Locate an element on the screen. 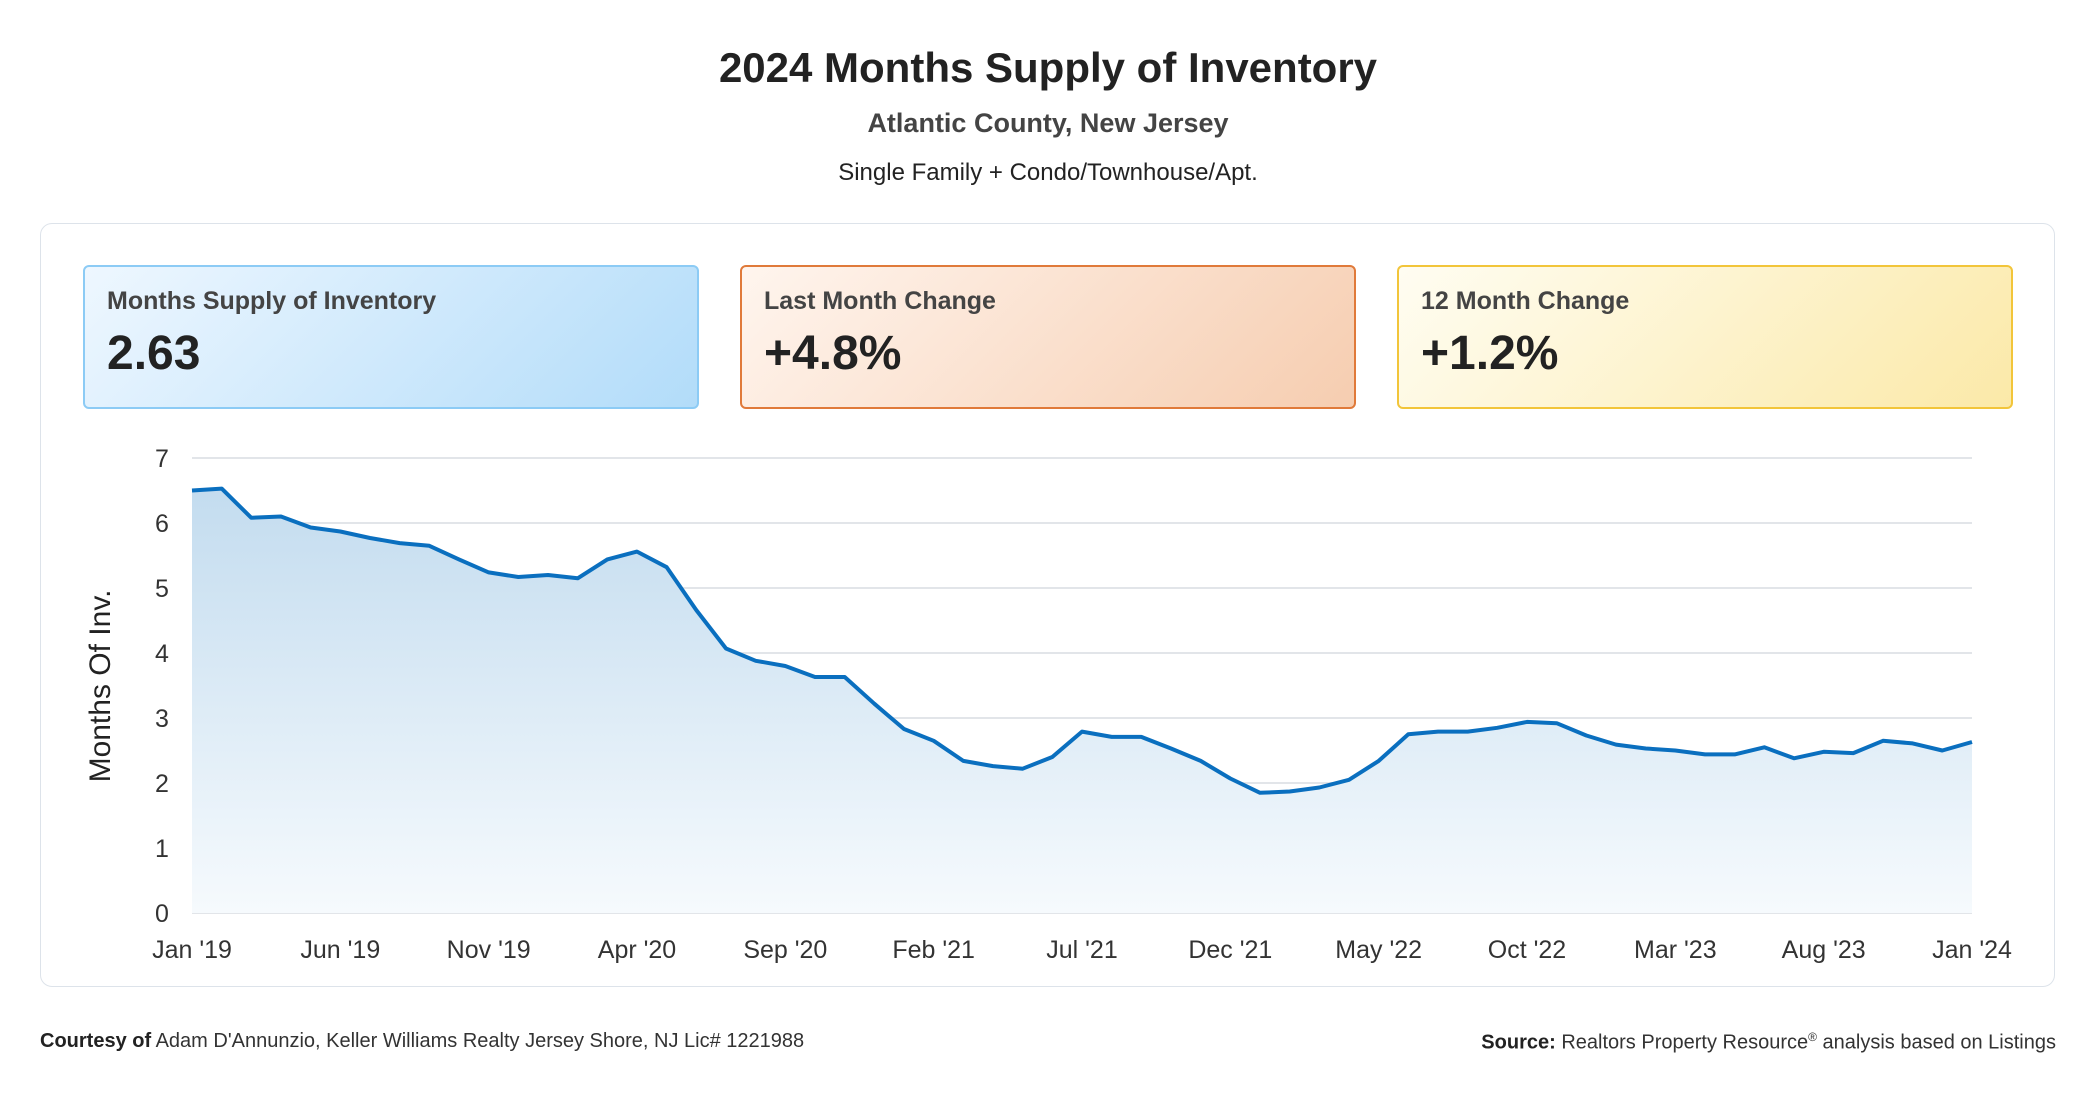  kpi-value: 2.63 is located at coordinates (154, 353).